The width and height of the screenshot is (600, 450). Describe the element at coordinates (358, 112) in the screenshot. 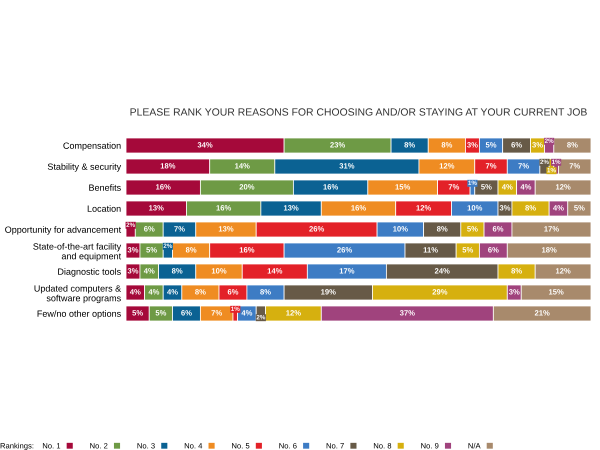

I see `chart-title: PLEASE RANK YOUR REASONS FOR CHOOSING AND/OR STAYING AT YOUR CURRENT JOB` at that location.